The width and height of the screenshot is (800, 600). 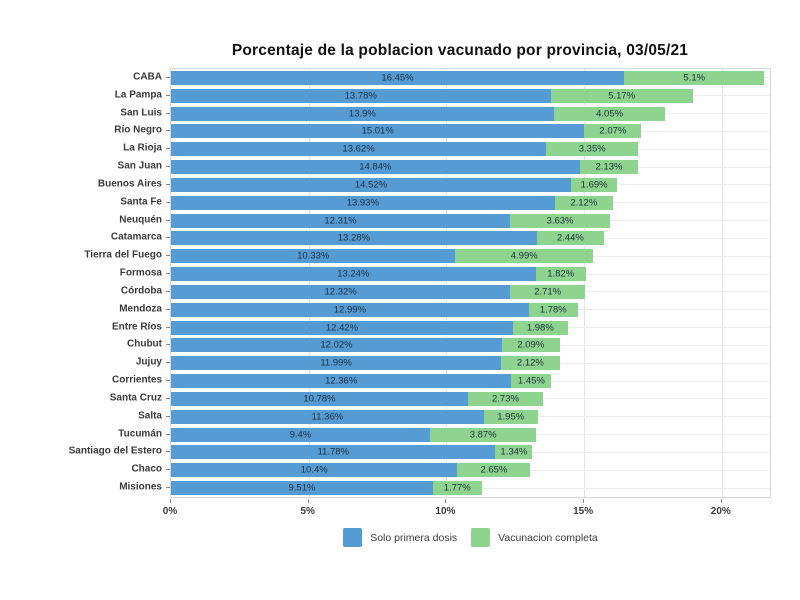 I want to click on complete-value-label: 2.12%, so click(x=584, y=203).